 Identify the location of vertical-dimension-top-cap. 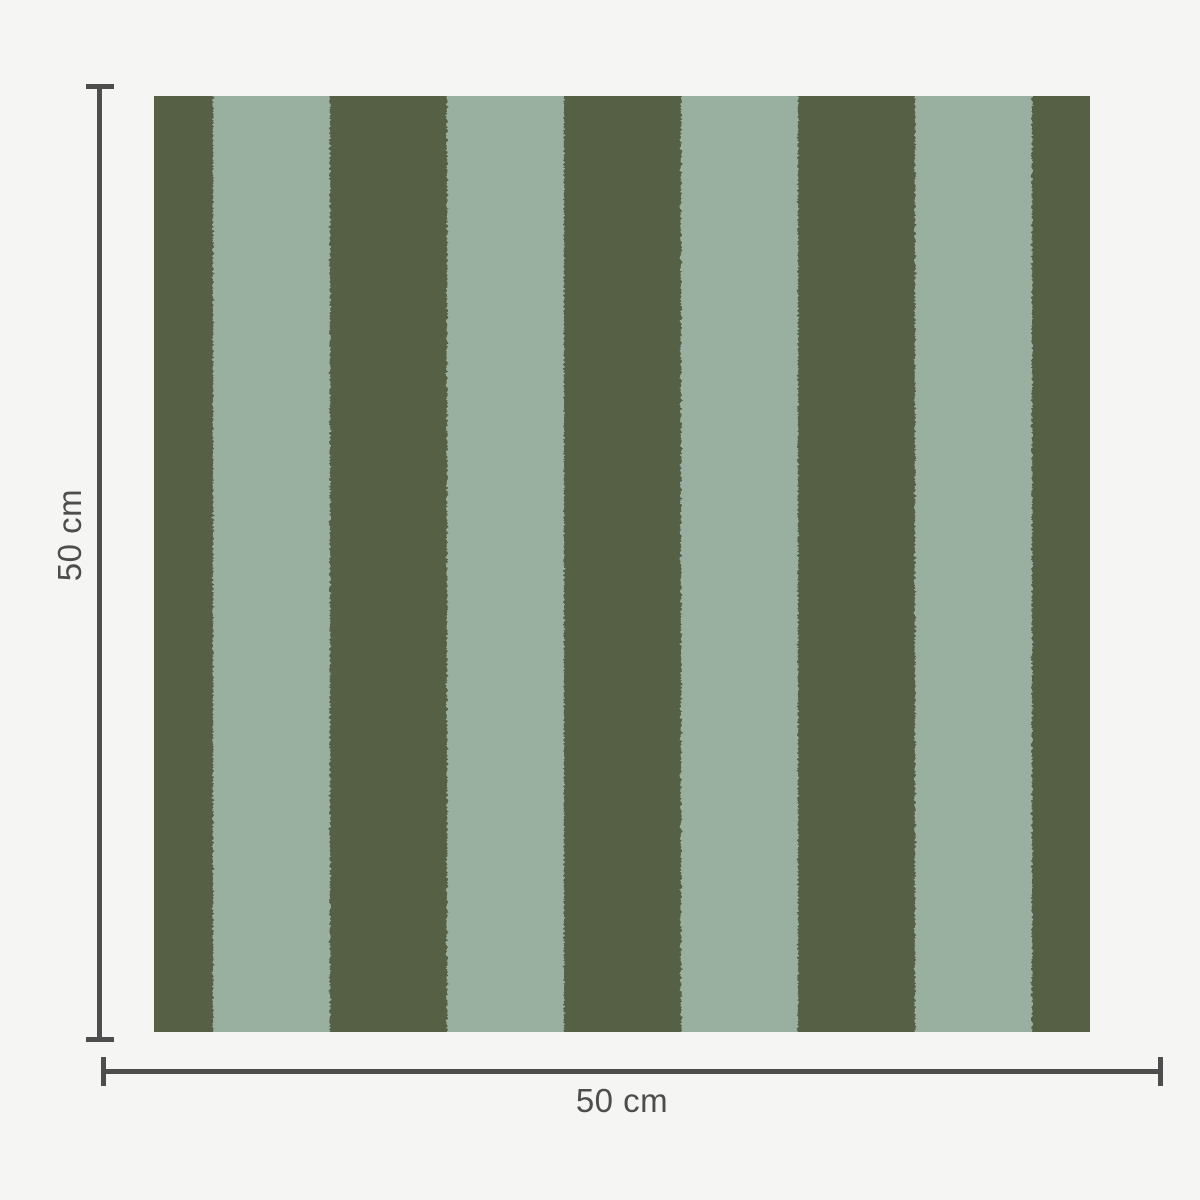
(100, 86).